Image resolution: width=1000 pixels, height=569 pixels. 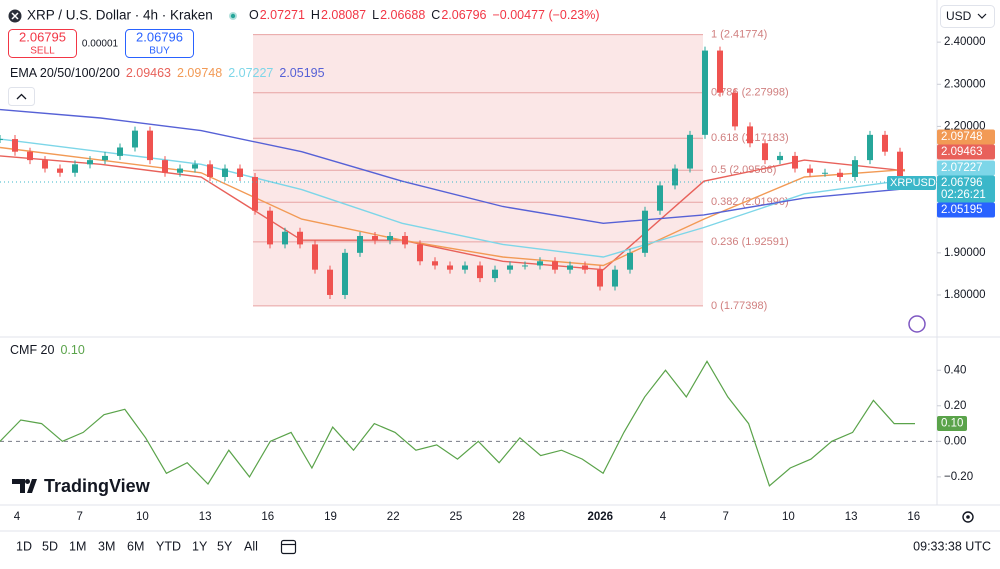 I want to click on logo-icon, so click(x=24, y=486).